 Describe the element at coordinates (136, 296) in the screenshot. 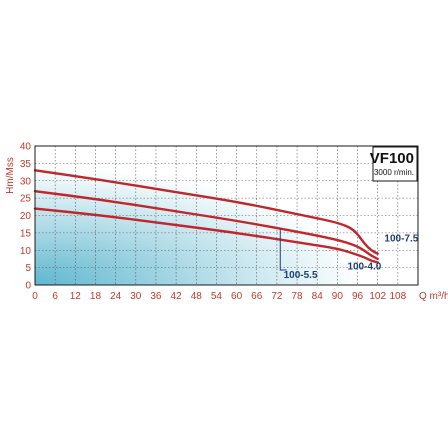

I see `x-tick-label: 30` at that location.